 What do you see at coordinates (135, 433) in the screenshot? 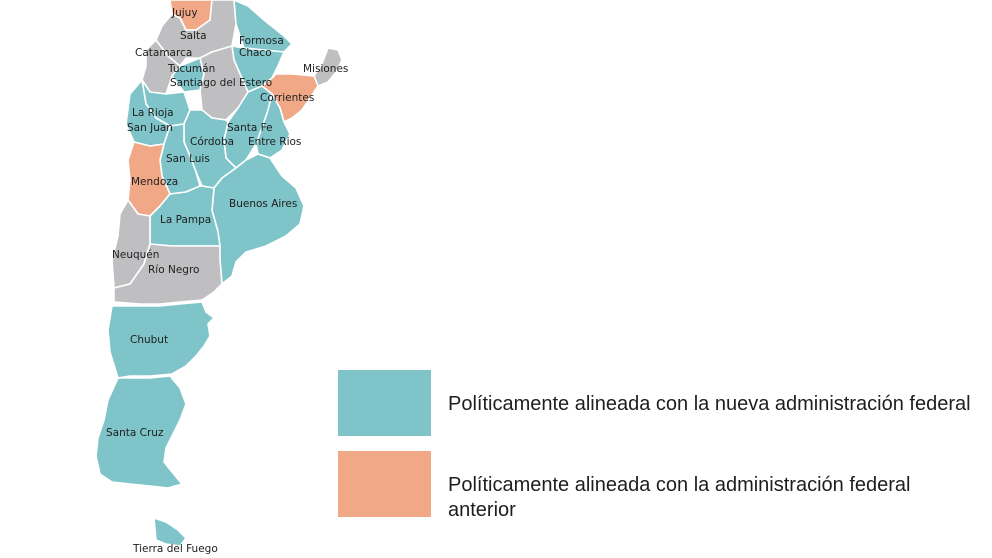
I see `label-santa-cruz: Santa Cruz` at bounding box center [135, 433].